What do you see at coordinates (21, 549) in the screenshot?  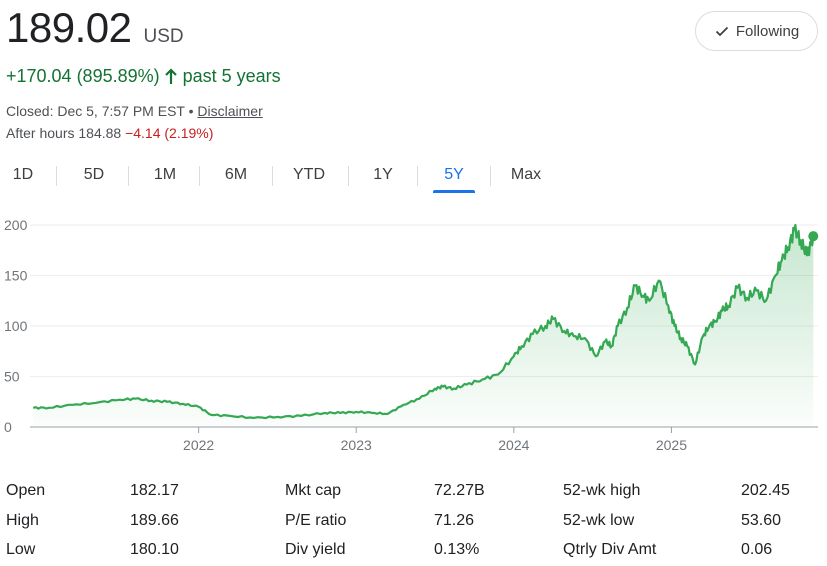 I see `stat-label-low: Low` at bounding box center [21, 549].